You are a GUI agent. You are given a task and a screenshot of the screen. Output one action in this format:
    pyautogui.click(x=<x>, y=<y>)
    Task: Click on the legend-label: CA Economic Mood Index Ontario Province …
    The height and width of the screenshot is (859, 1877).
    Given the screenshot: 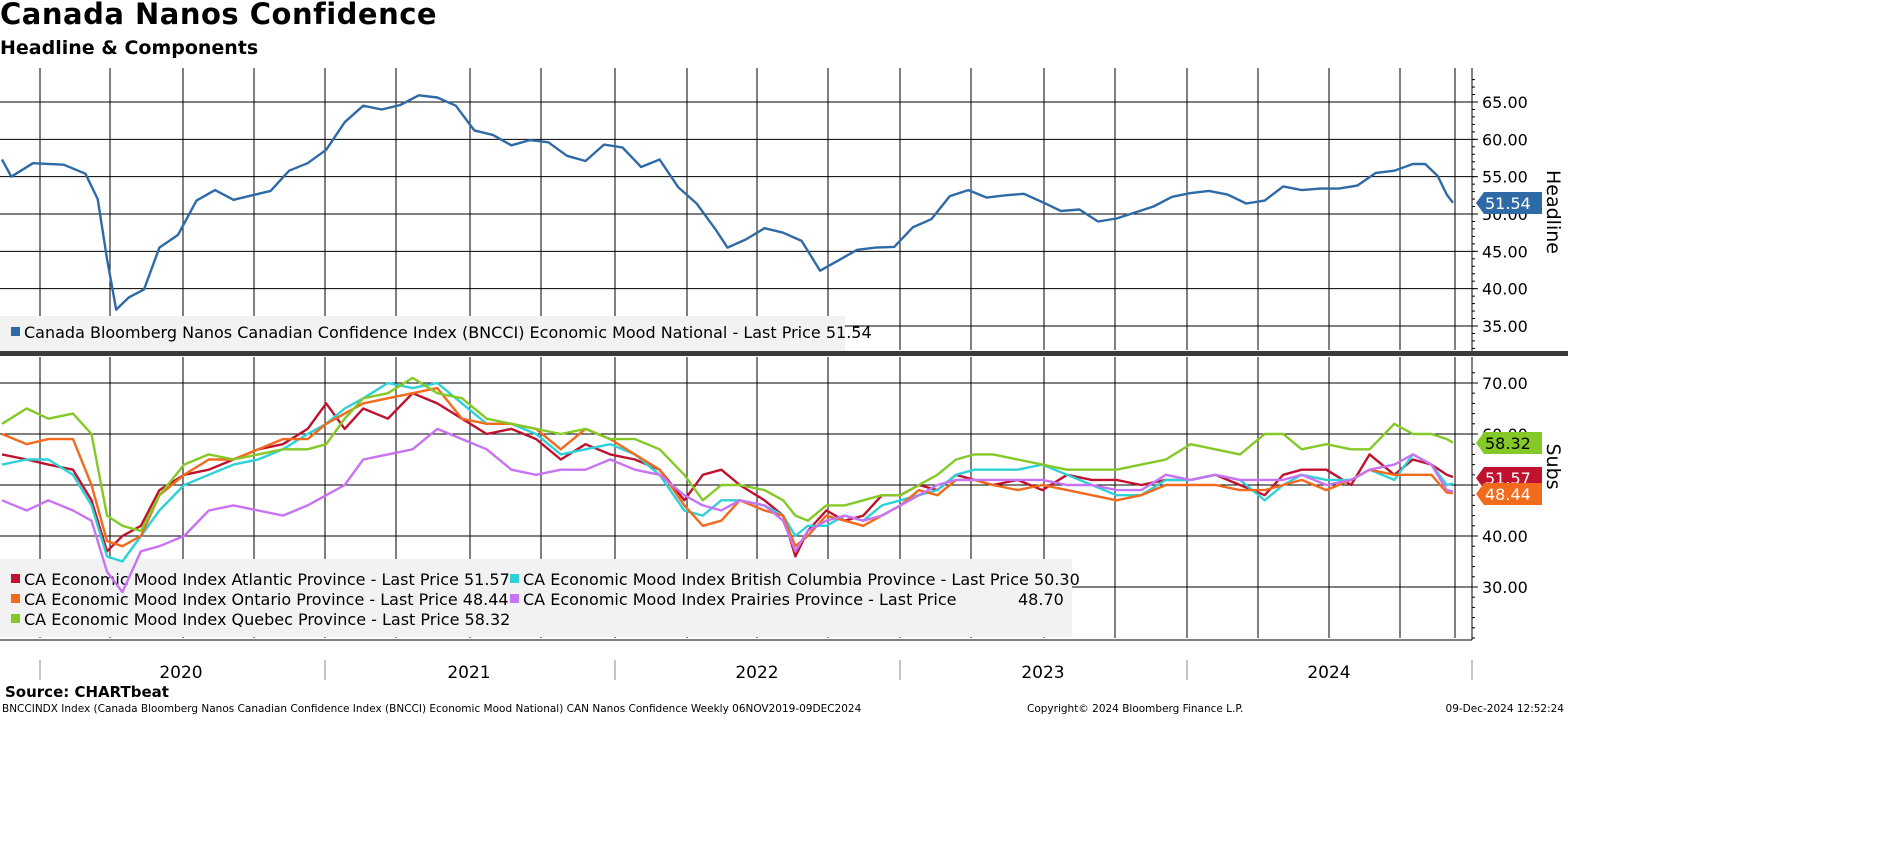 What is the action you would take?
    pyautogui.click(x=266, y=599)
    